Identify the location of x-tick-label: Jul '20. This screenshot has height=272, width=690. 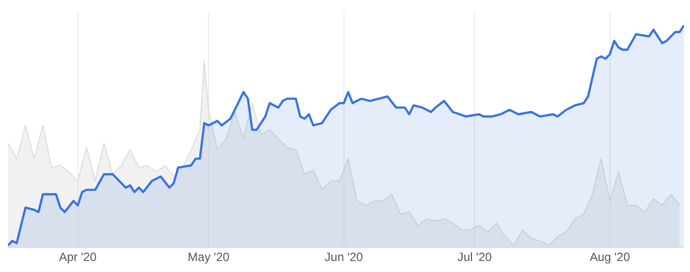
(475, 257).